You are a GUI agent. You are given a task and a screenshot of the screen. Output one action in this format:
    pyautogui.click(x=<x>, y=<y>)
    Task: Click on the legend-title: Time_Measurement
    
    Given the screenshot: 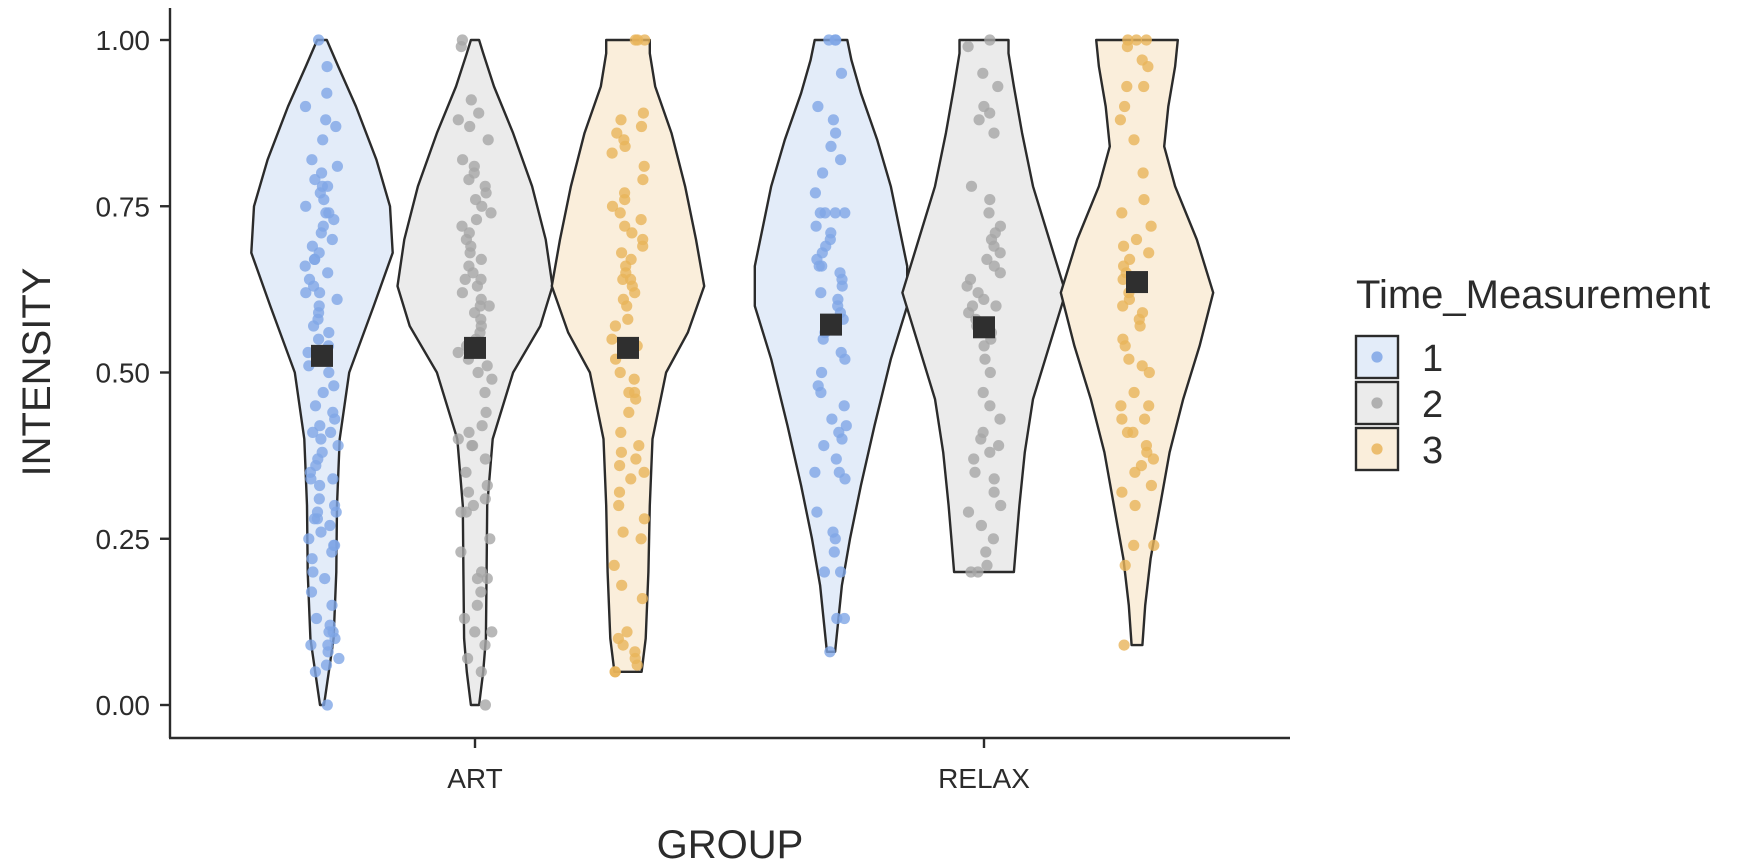 What is the action you would take?
    pyautogui.click(x=1533, y=295)
    